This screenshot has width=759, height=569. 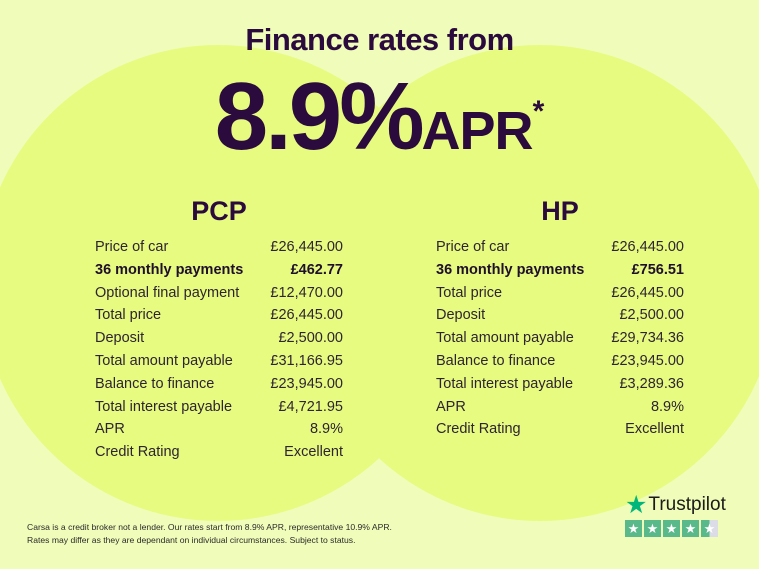 What do you see at coordinates (379, 39) in the screenshot?
I see `headline: Finance rates from` at bounding box center [379, 39].